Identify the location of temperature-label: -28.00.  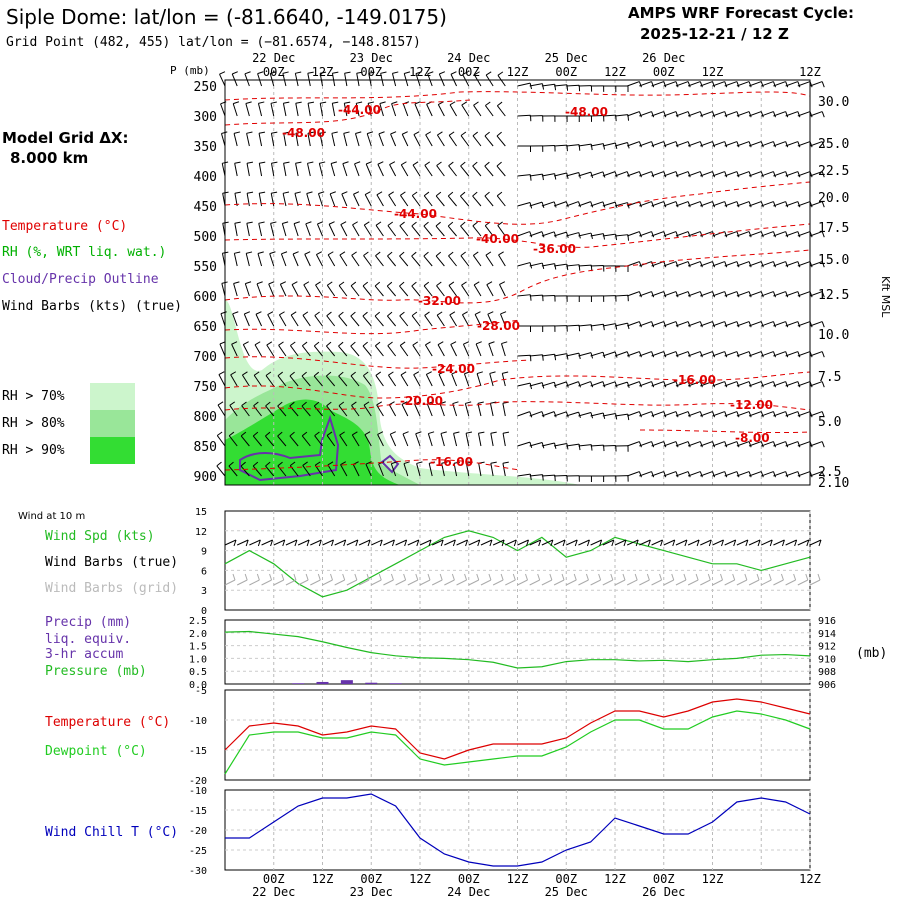
(498, 326).